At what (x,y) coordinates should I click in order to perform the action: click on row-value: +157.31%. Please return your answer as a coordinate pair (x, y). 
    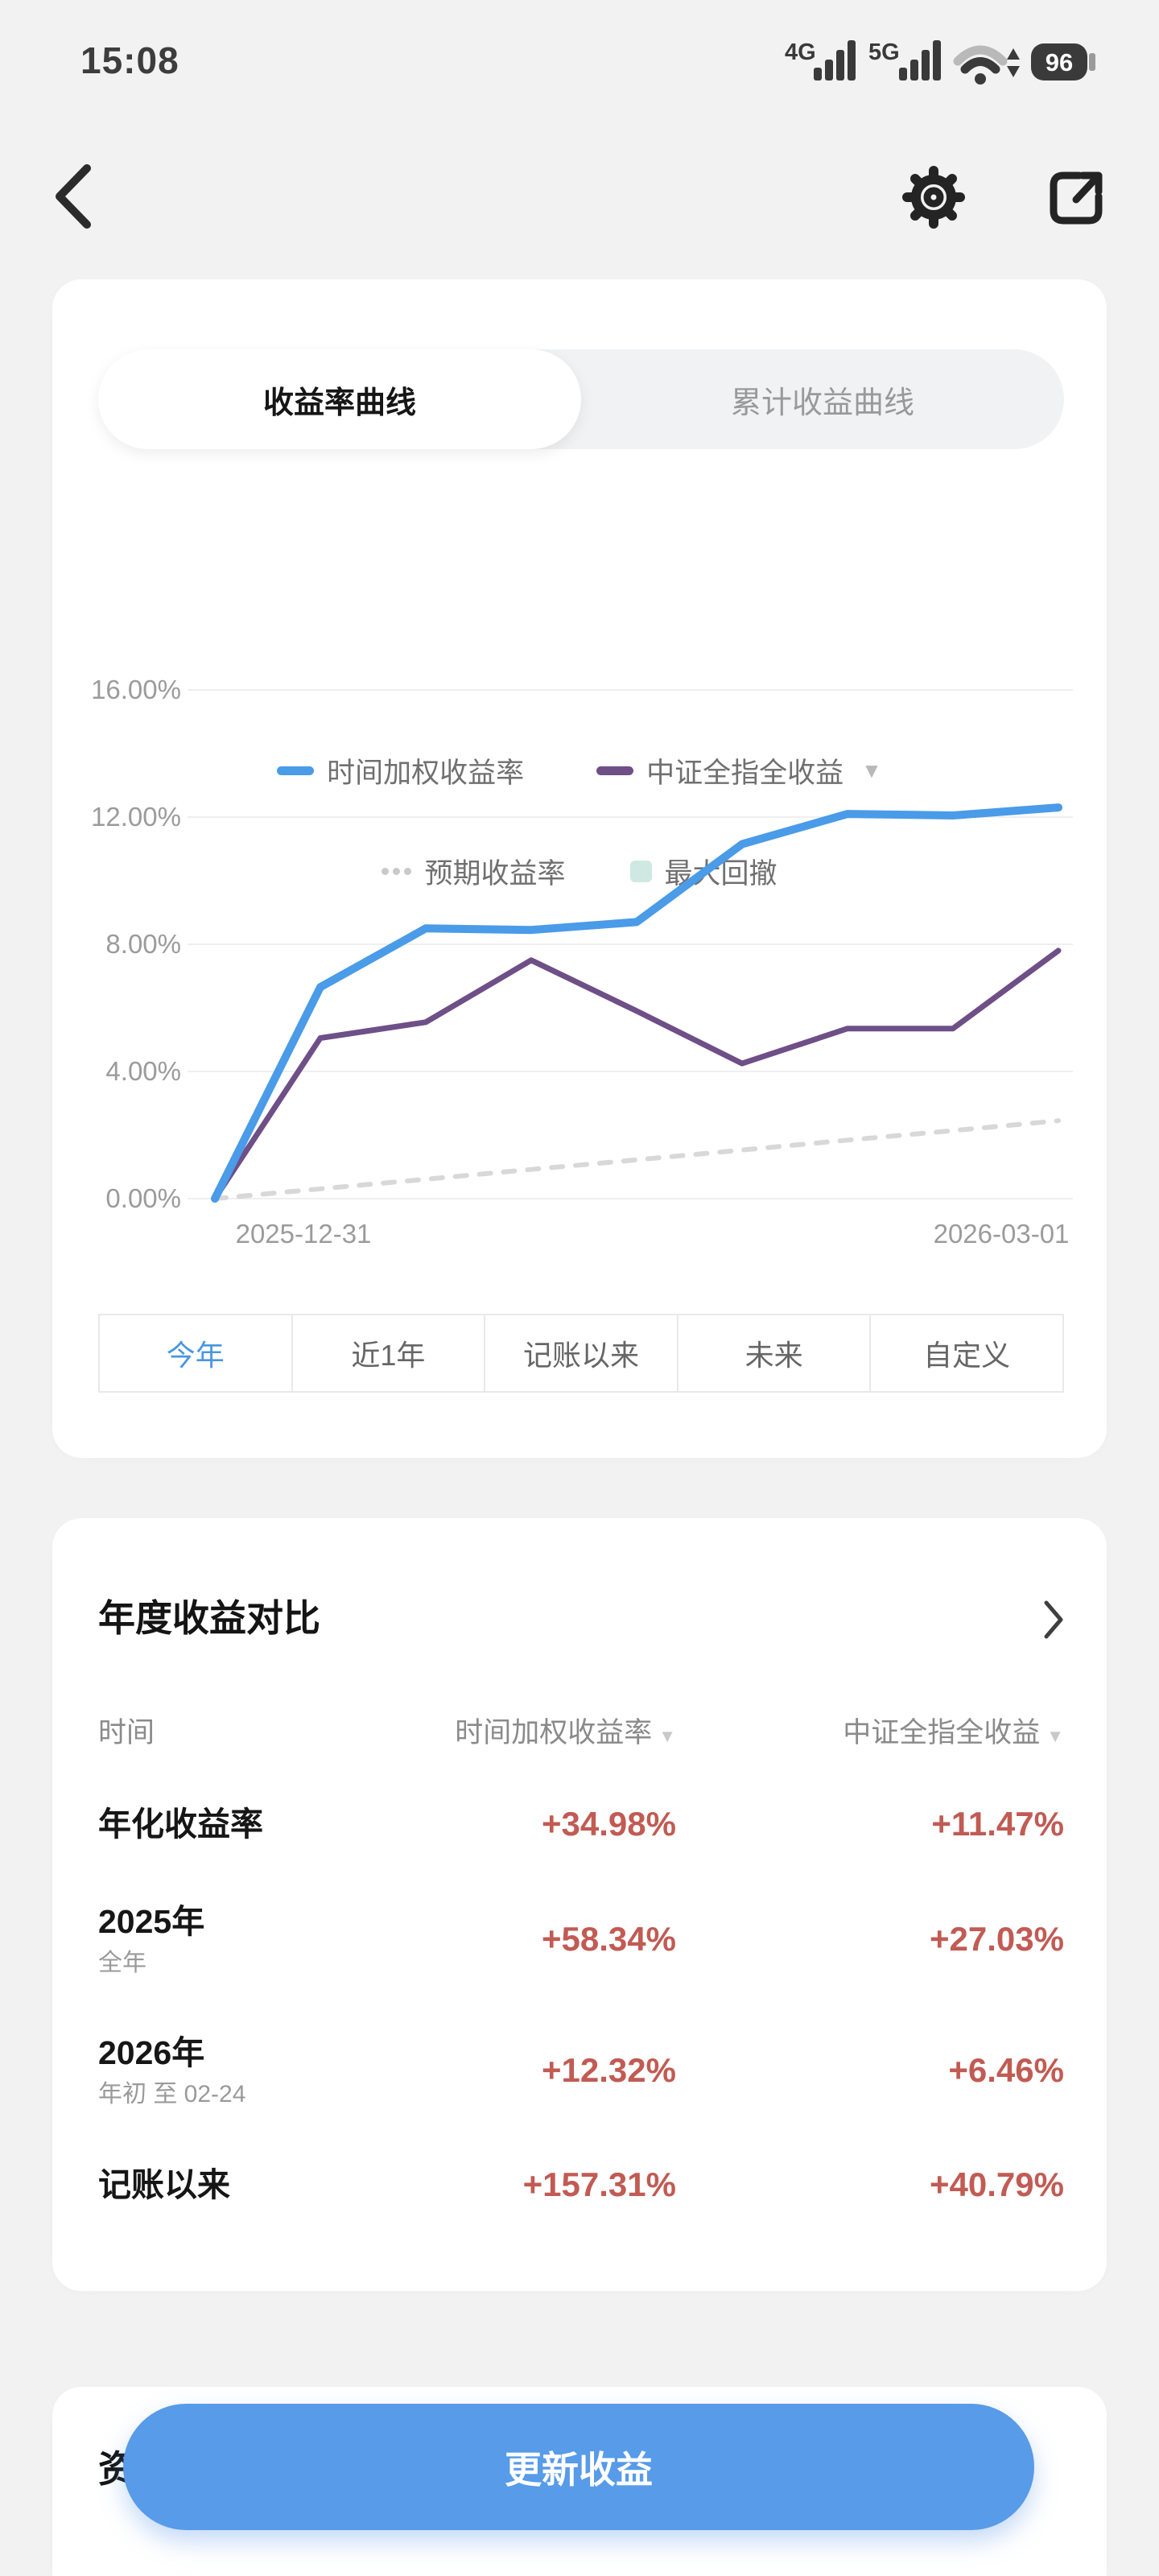
    Looking at the image, I should click on (599, 2184).